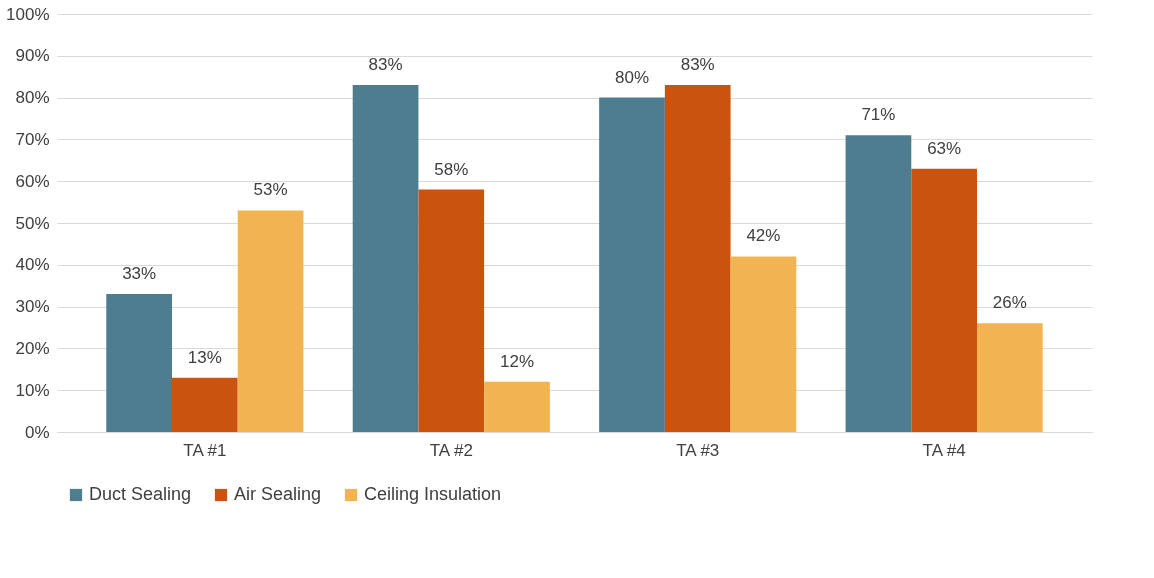 The image size is (1154, 578). Describe the element at coordinates (270, 190) in the screenshot. I see `data-label: 53%` at that location.